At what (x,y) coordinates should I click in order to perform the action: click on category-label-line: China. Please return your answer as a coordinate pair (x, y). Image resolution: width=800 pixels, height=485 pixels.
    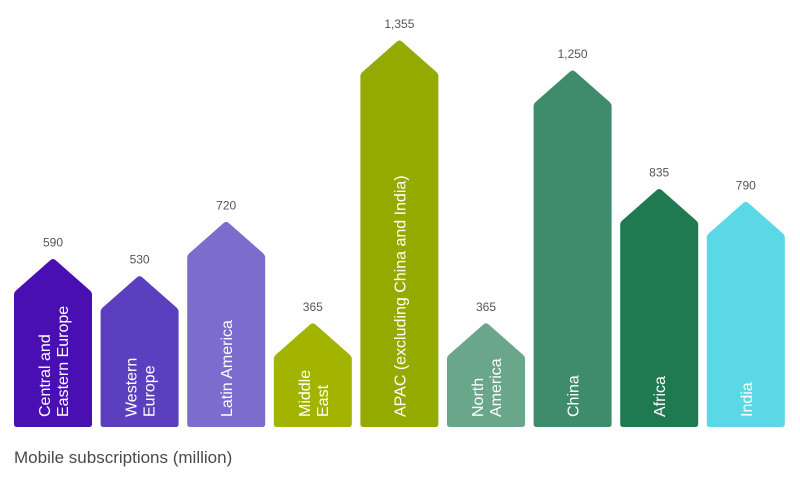
    Looking at the image, I should click on (574, 396).